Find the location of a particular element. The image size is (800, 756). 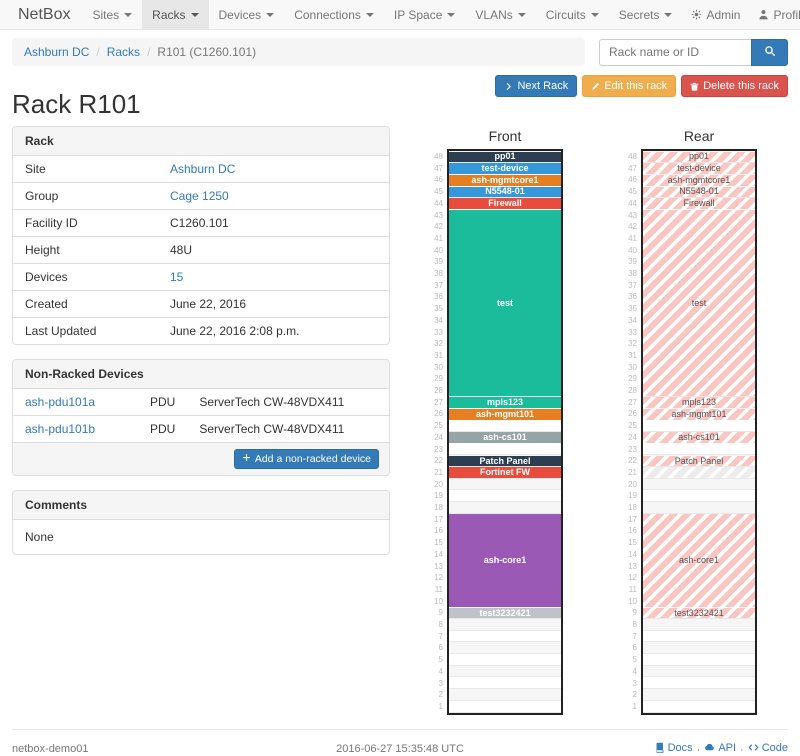

unit-number: 37 is located at coordinates (632, 285).